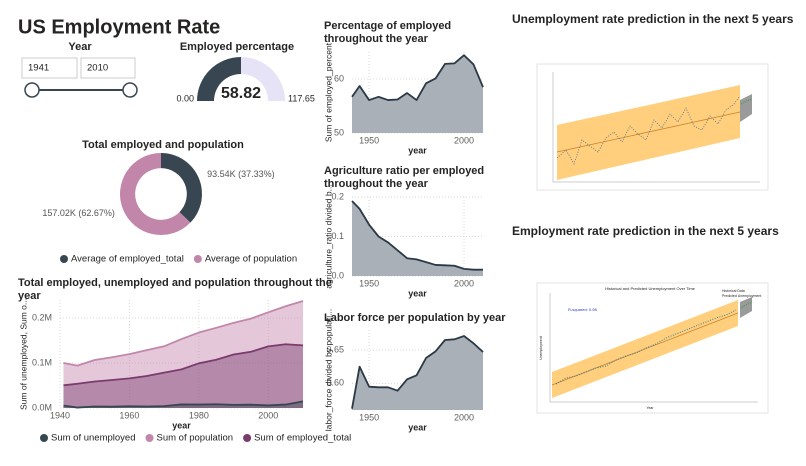 This screenshot has width=806, height=466. I want to click on legend-label: Average of employed_total, so click(127, 259).